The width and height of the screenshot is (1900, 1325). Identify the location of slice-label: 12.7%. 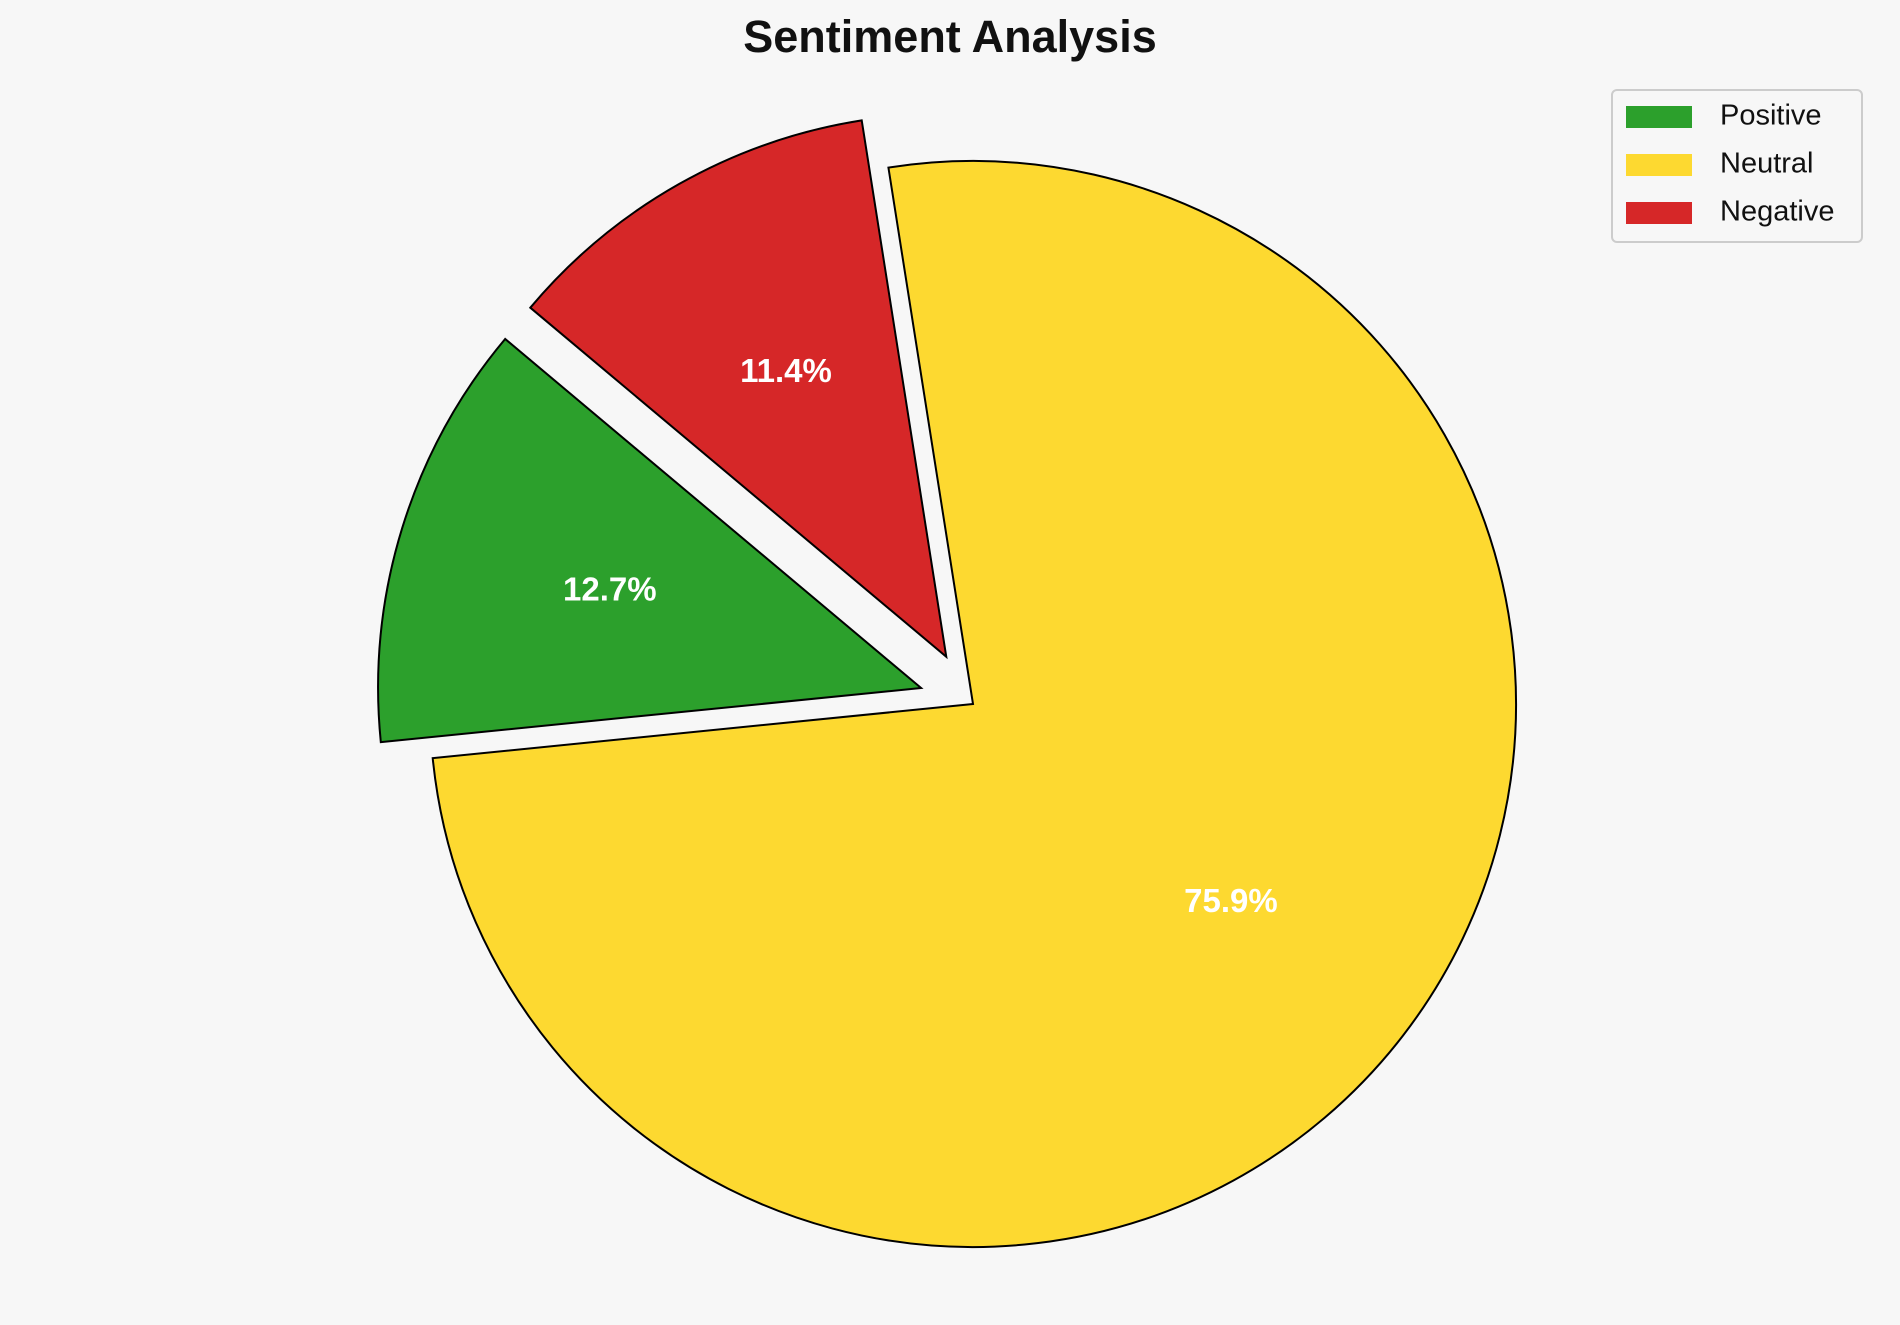
(610, 589).